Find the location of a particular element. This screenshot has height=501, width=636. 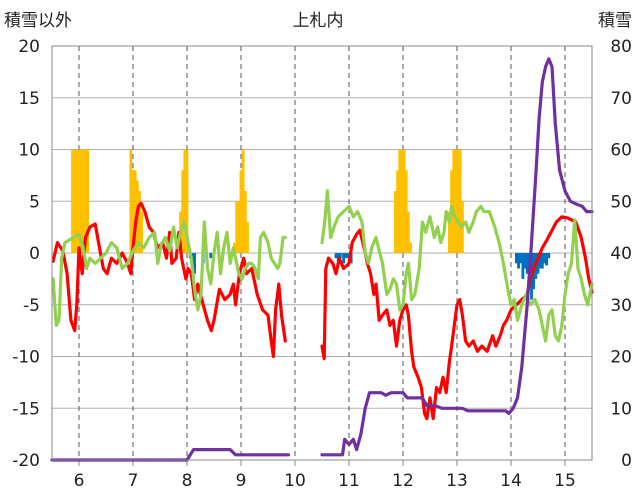

right-y-tick-label: 50 is located at coordinates (621, 202).